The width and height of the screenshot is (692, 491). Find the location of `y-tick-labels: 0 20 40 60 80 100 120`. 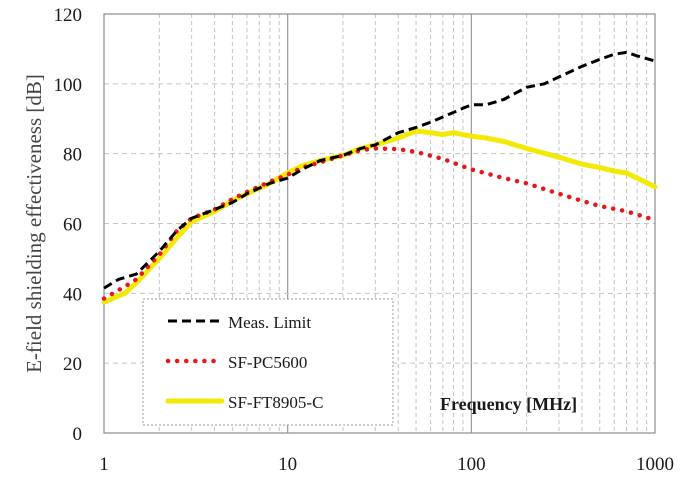

y-tick-labels: 0 20 40 60 80 100 120 is located at coordinates (68, 225).